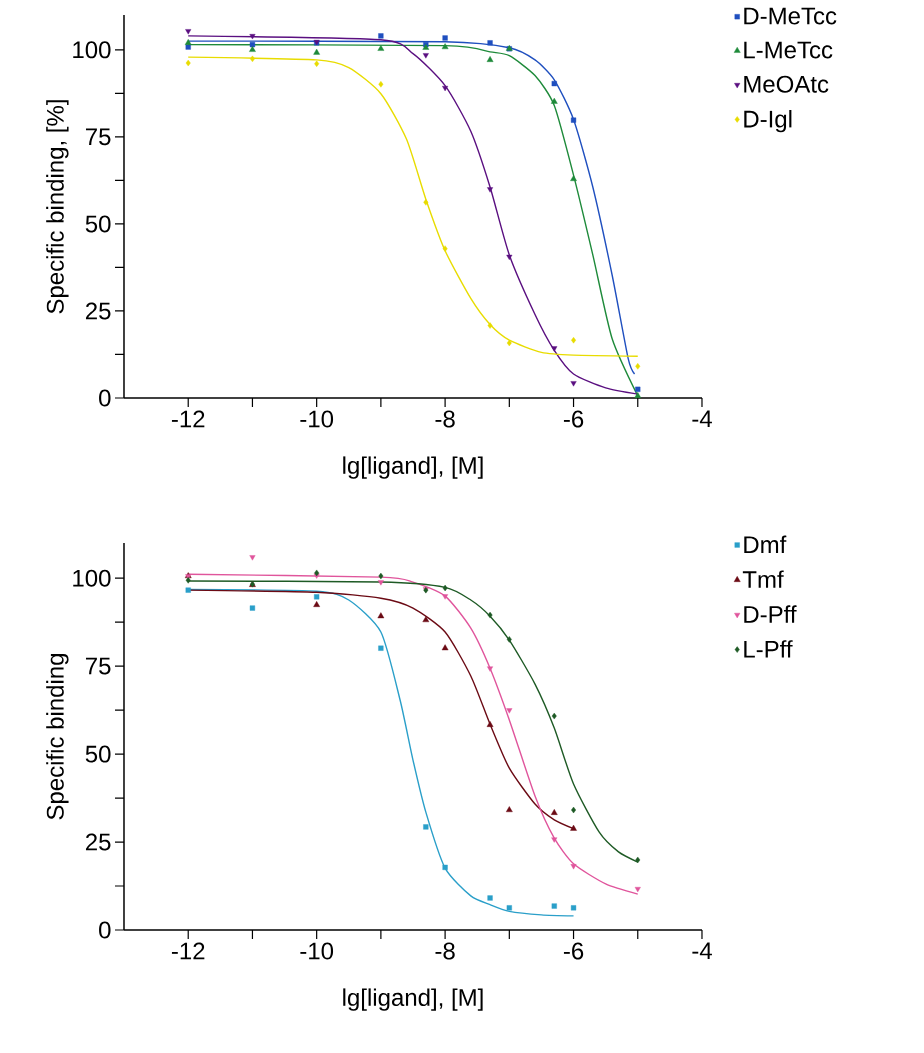 The height and width of the screenshot is (1053, 924). Describe the element at coordinates (768, 649) in the screenshot. I see `legend-label: L-Pff` at that location.